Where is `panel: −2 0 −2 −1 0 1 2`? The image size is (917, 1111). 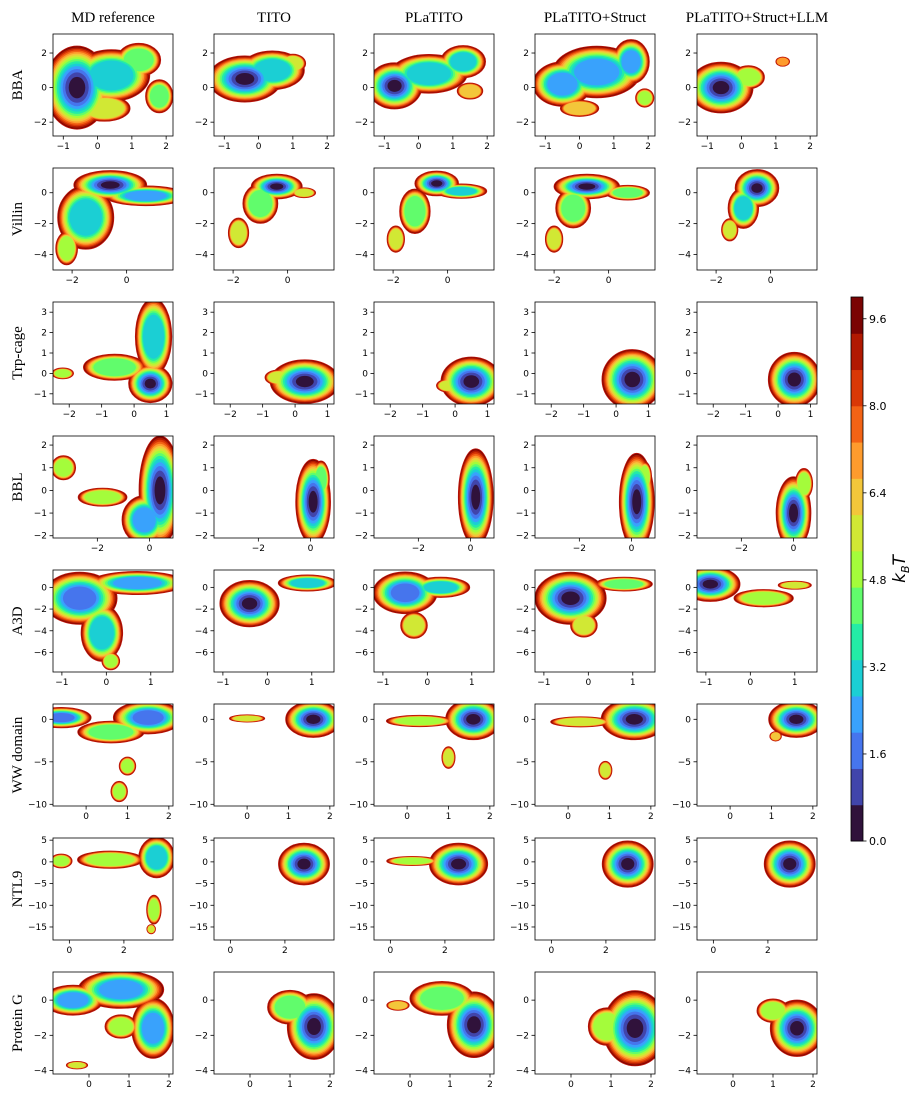
panel: −2 0 −2 −1 0 1 2 is located at coordinates (265, 494).